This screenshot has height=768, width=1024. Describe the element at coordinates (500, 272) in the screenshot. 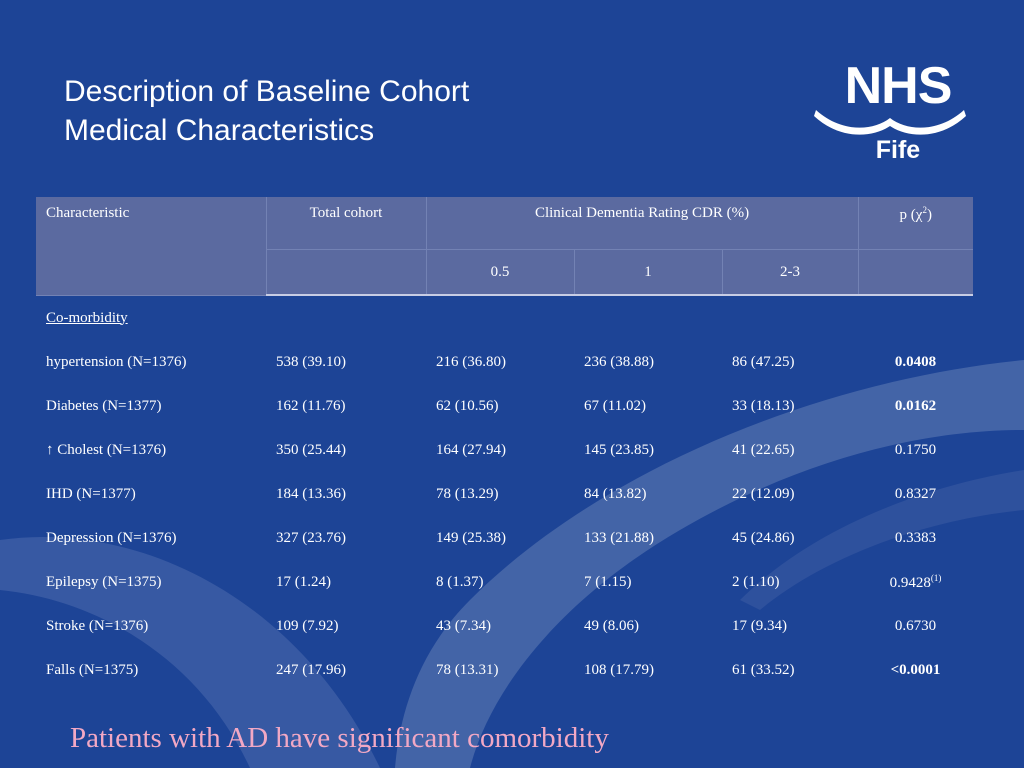

I see `subheader-cdr-0-5: 0.5` at that location.